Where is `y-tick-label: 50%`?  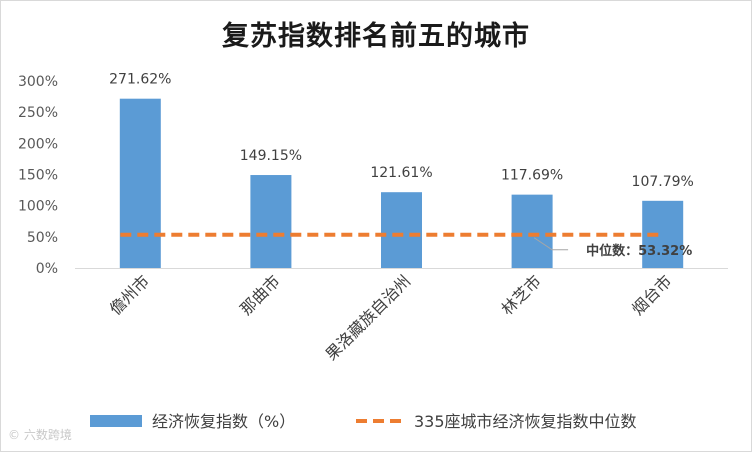
y-tick-label: 50% is located at coordinates (42, 238).